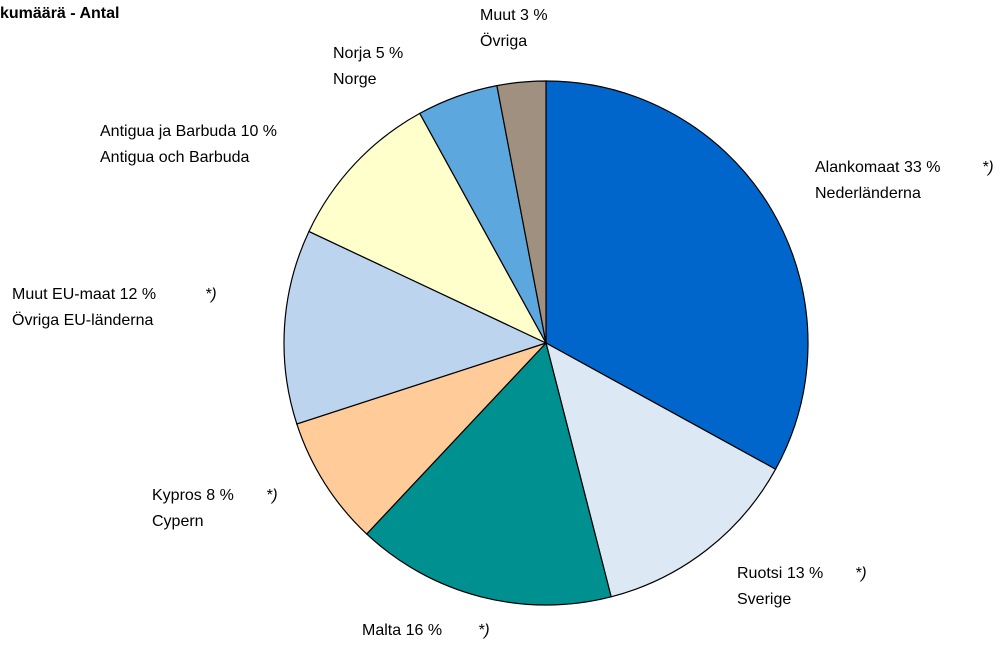  What do you see at coordinates (168, 131) in the screenshot?
I see `category-name: Antigua ja Barbuda` at bounding box center [168, 131].